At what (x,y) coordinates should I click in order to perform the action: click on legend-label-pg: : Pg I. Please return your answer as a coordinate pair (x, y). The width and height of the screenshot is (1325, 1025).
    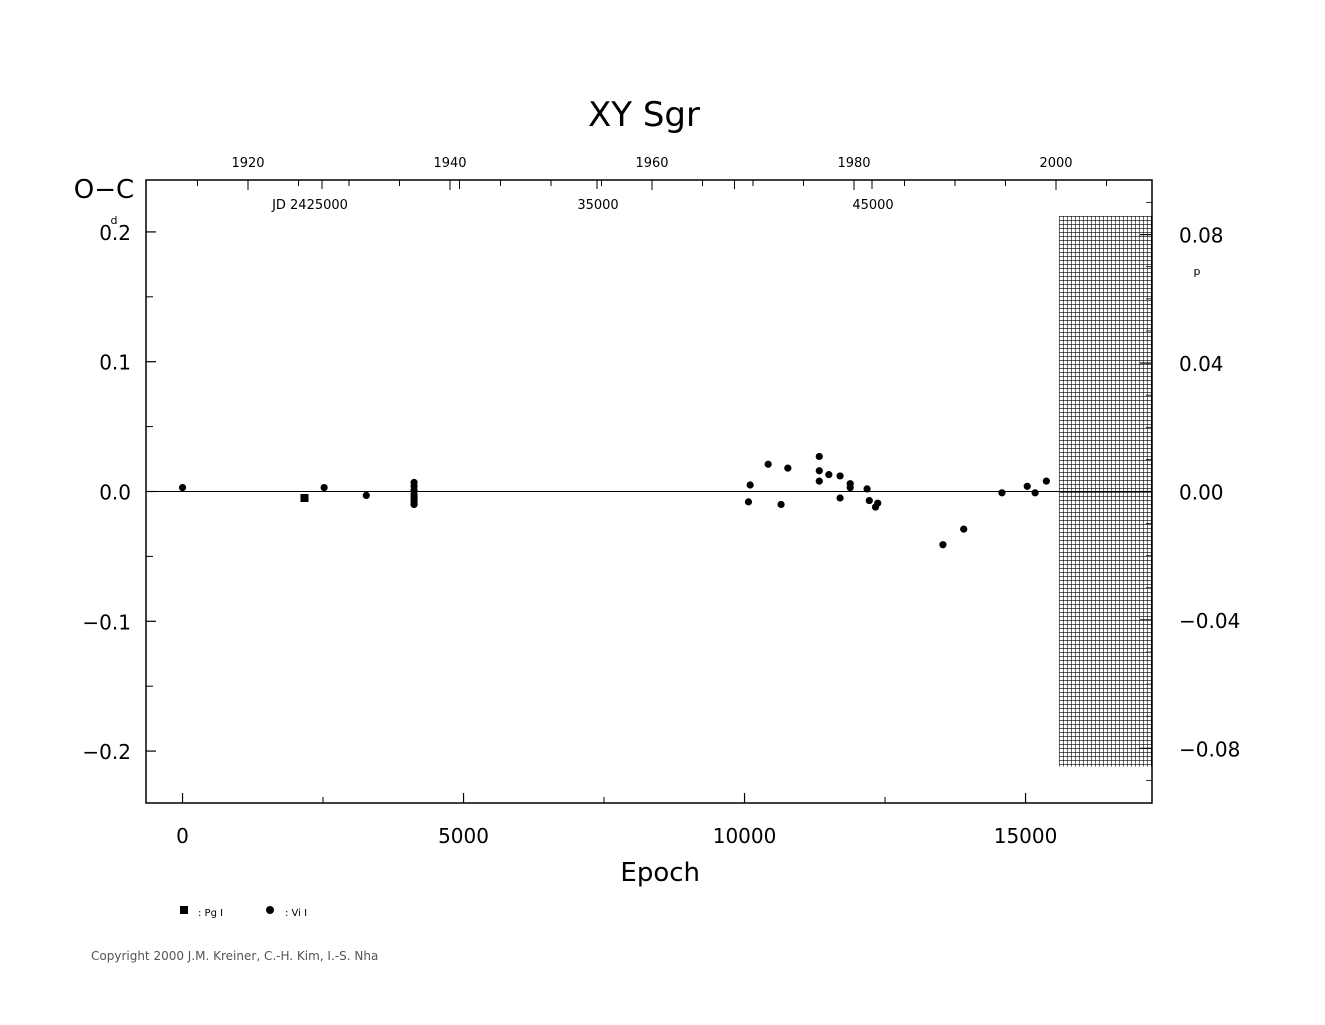
    Looking at the image, I should click on (210, 913).